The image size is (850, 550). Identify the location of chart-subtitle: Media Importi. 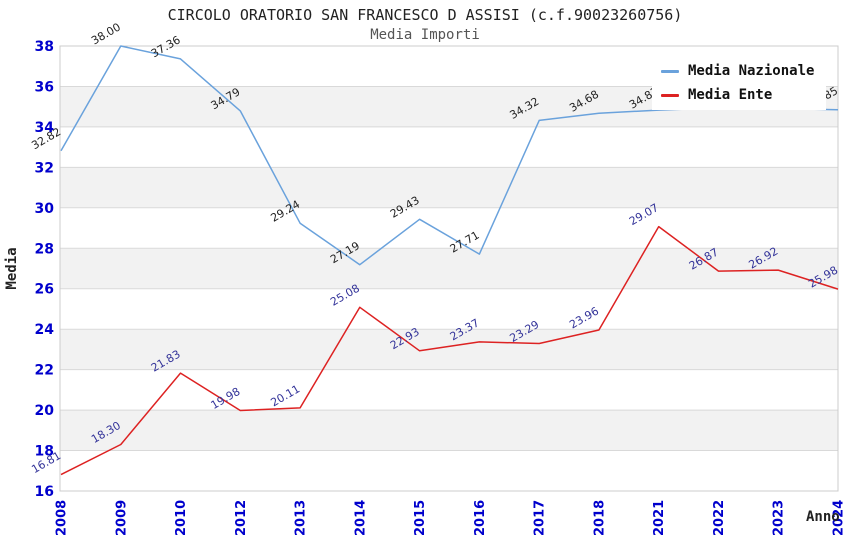
(425, 35).